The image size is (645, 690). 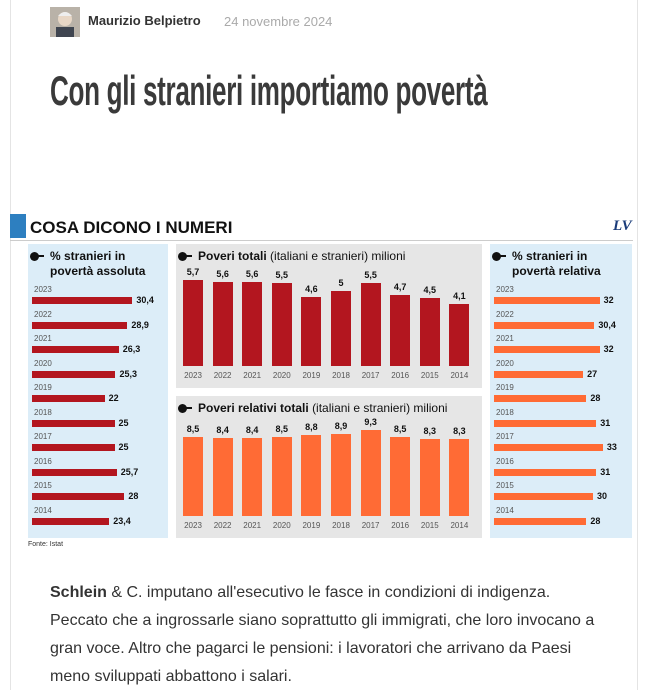 I want to click on avatar, so click(x=65, y=22).